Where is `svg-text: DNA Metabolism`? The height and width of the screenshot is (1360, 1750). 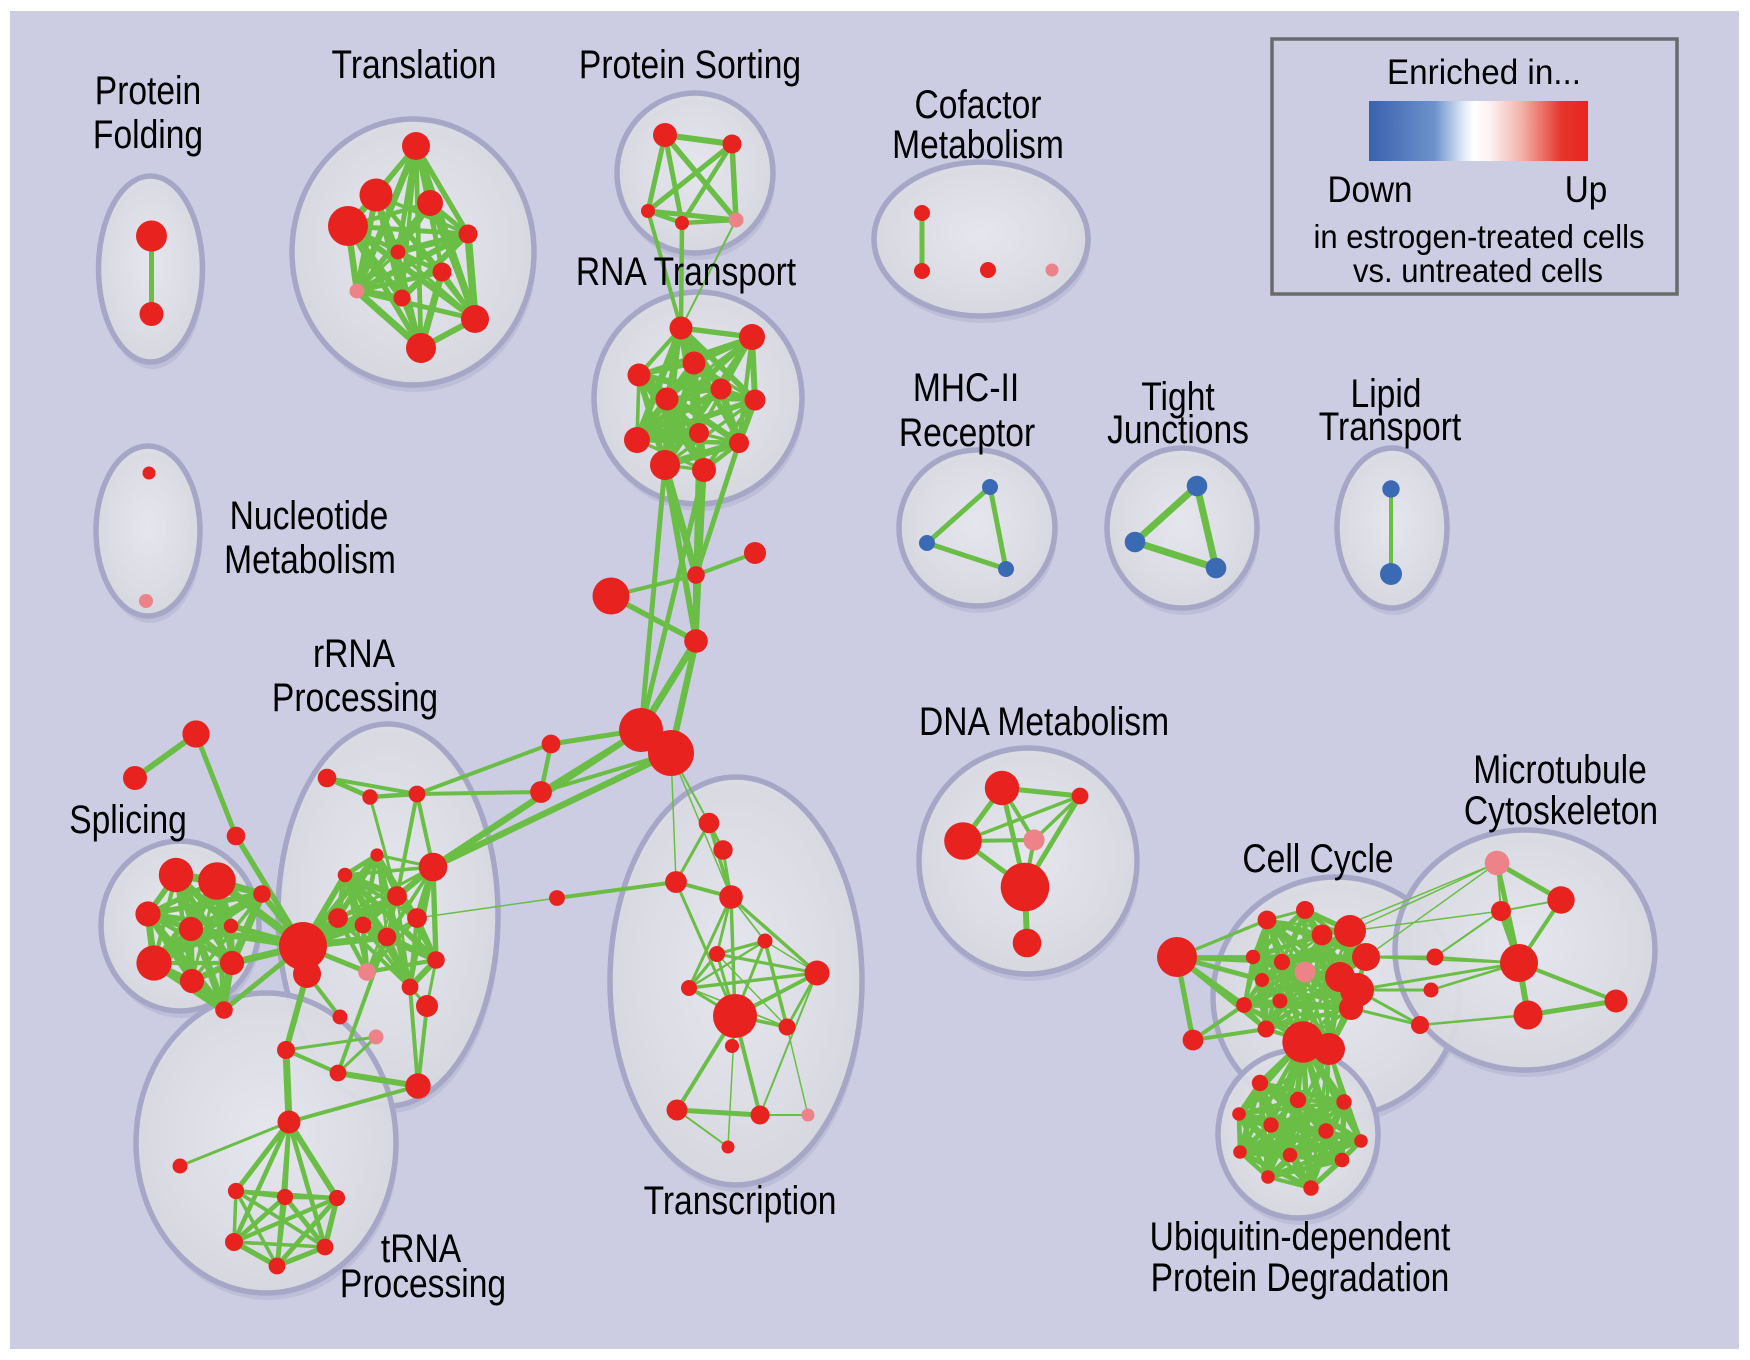
svg-text: DNA Metabolism is located at coordinates (1044, 721).